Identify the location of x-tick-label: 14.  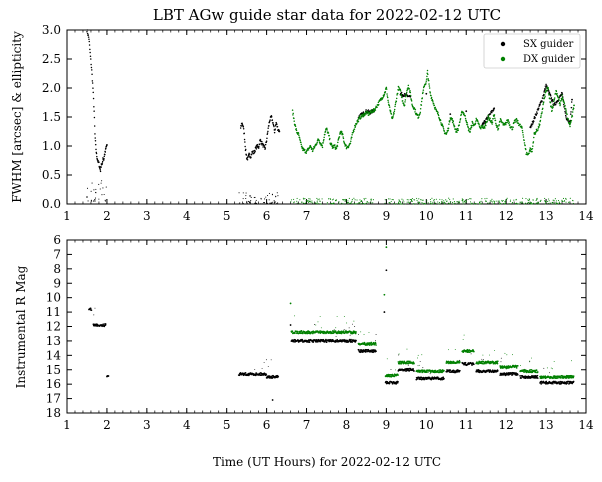
(586, 216).